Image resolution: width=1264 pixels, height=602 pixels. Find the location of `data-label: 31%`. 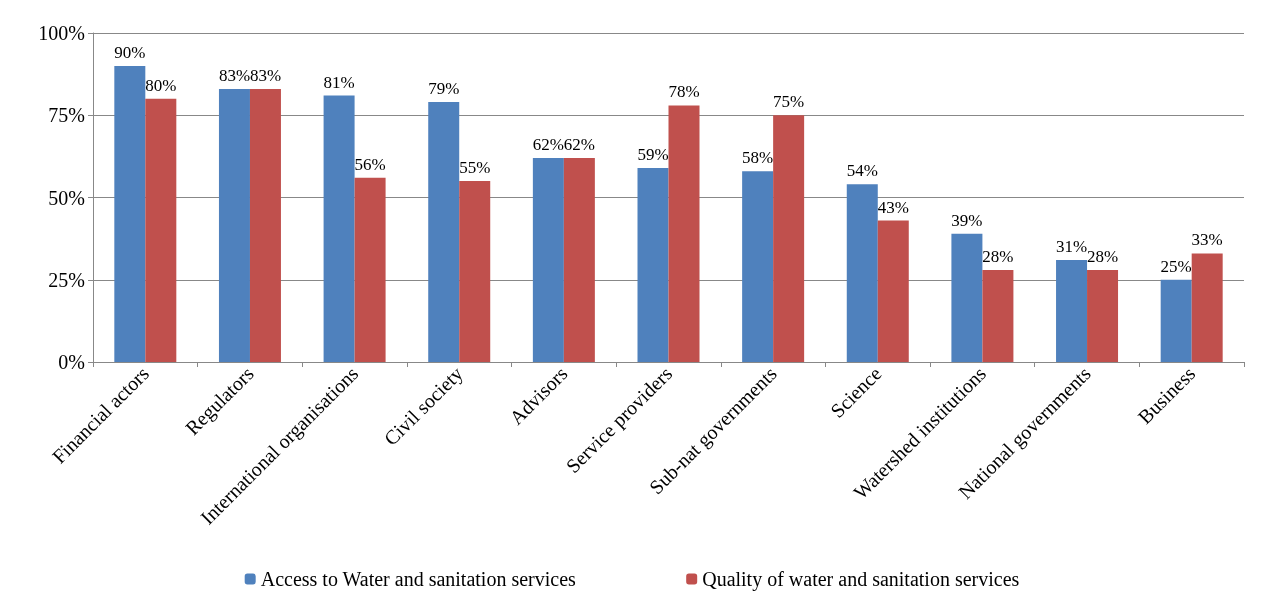

data-label: 31% is located at coordinates (1071, 247).